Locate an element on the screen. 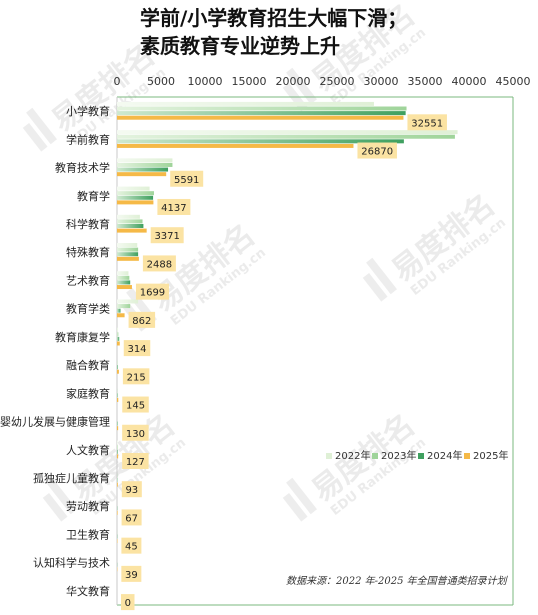 The height and width of the screenshot is (615, 538). data-label: 3371 is located at coordinates (166, 236).